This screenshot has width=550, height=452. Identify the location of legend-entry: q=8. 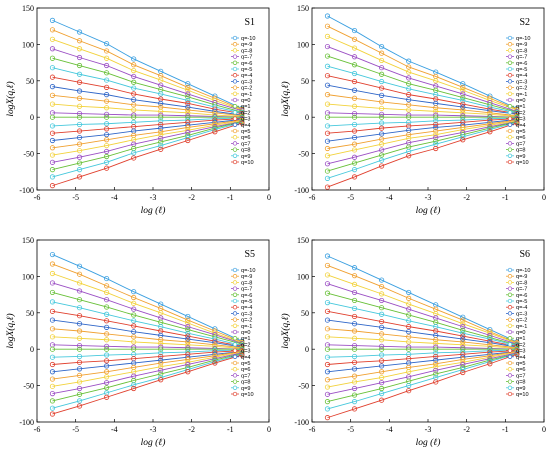
(521, 151).